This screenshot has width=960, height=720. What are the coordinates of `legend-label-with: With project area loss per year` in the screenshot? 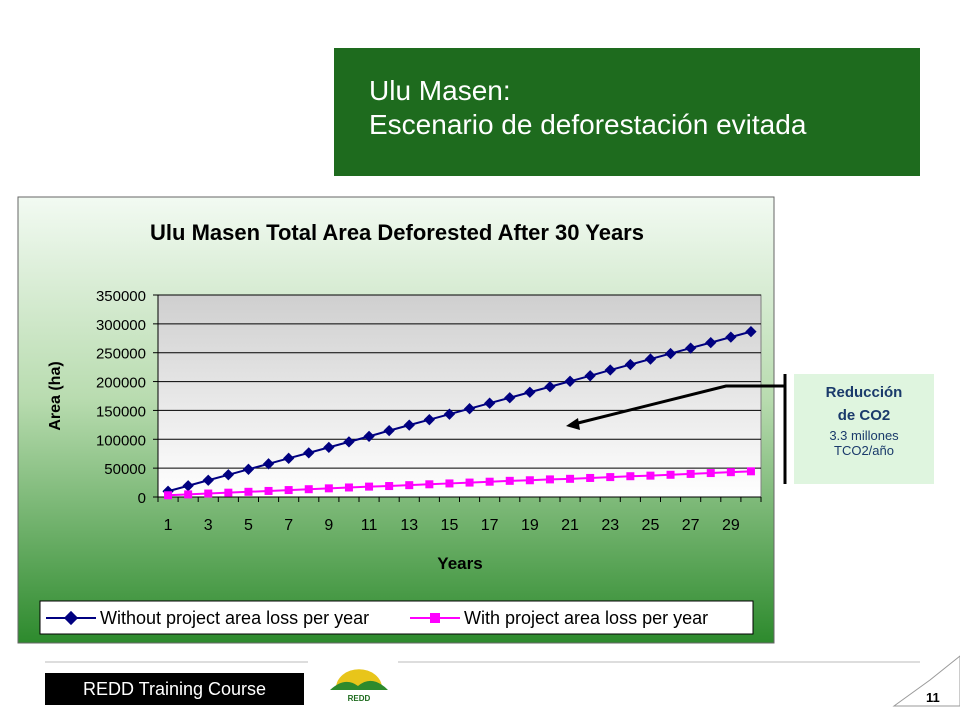 It's located at (586, 618).